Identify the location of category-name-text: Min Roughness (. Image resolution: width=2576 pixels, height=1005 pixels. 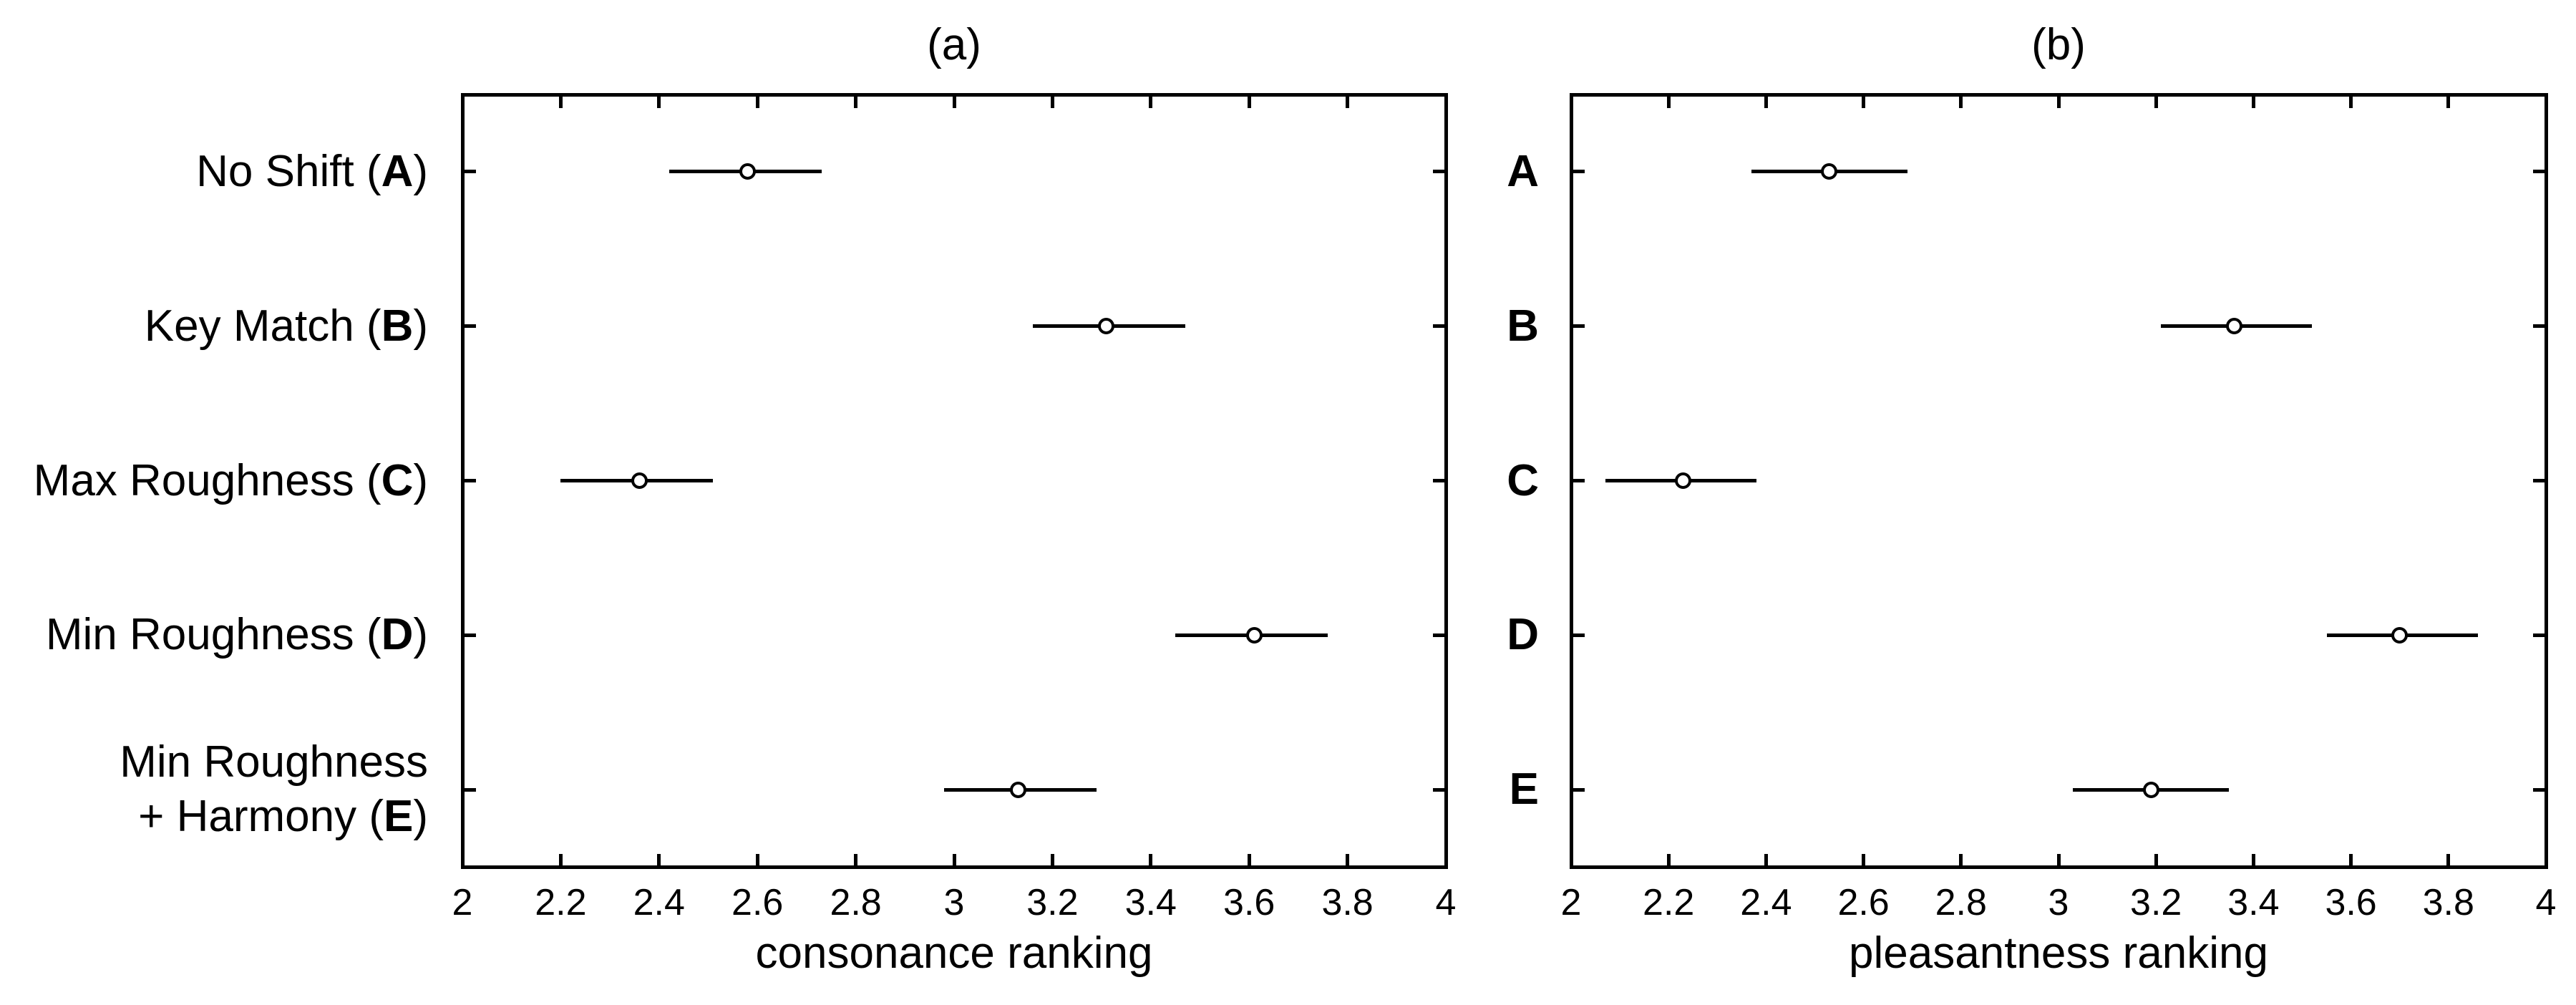
(213, 635).